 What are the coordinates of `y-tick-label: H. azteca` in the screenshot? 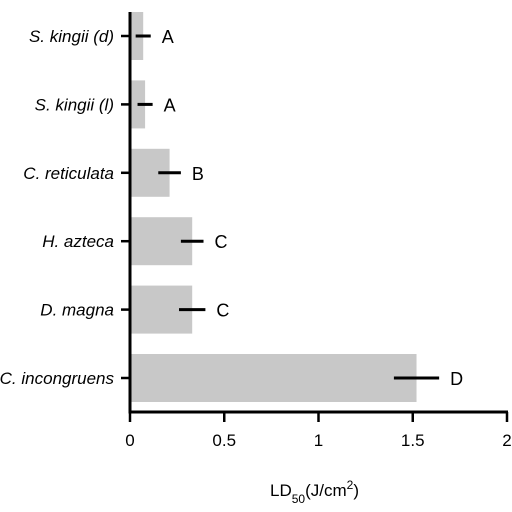 It's located at (78, 241).